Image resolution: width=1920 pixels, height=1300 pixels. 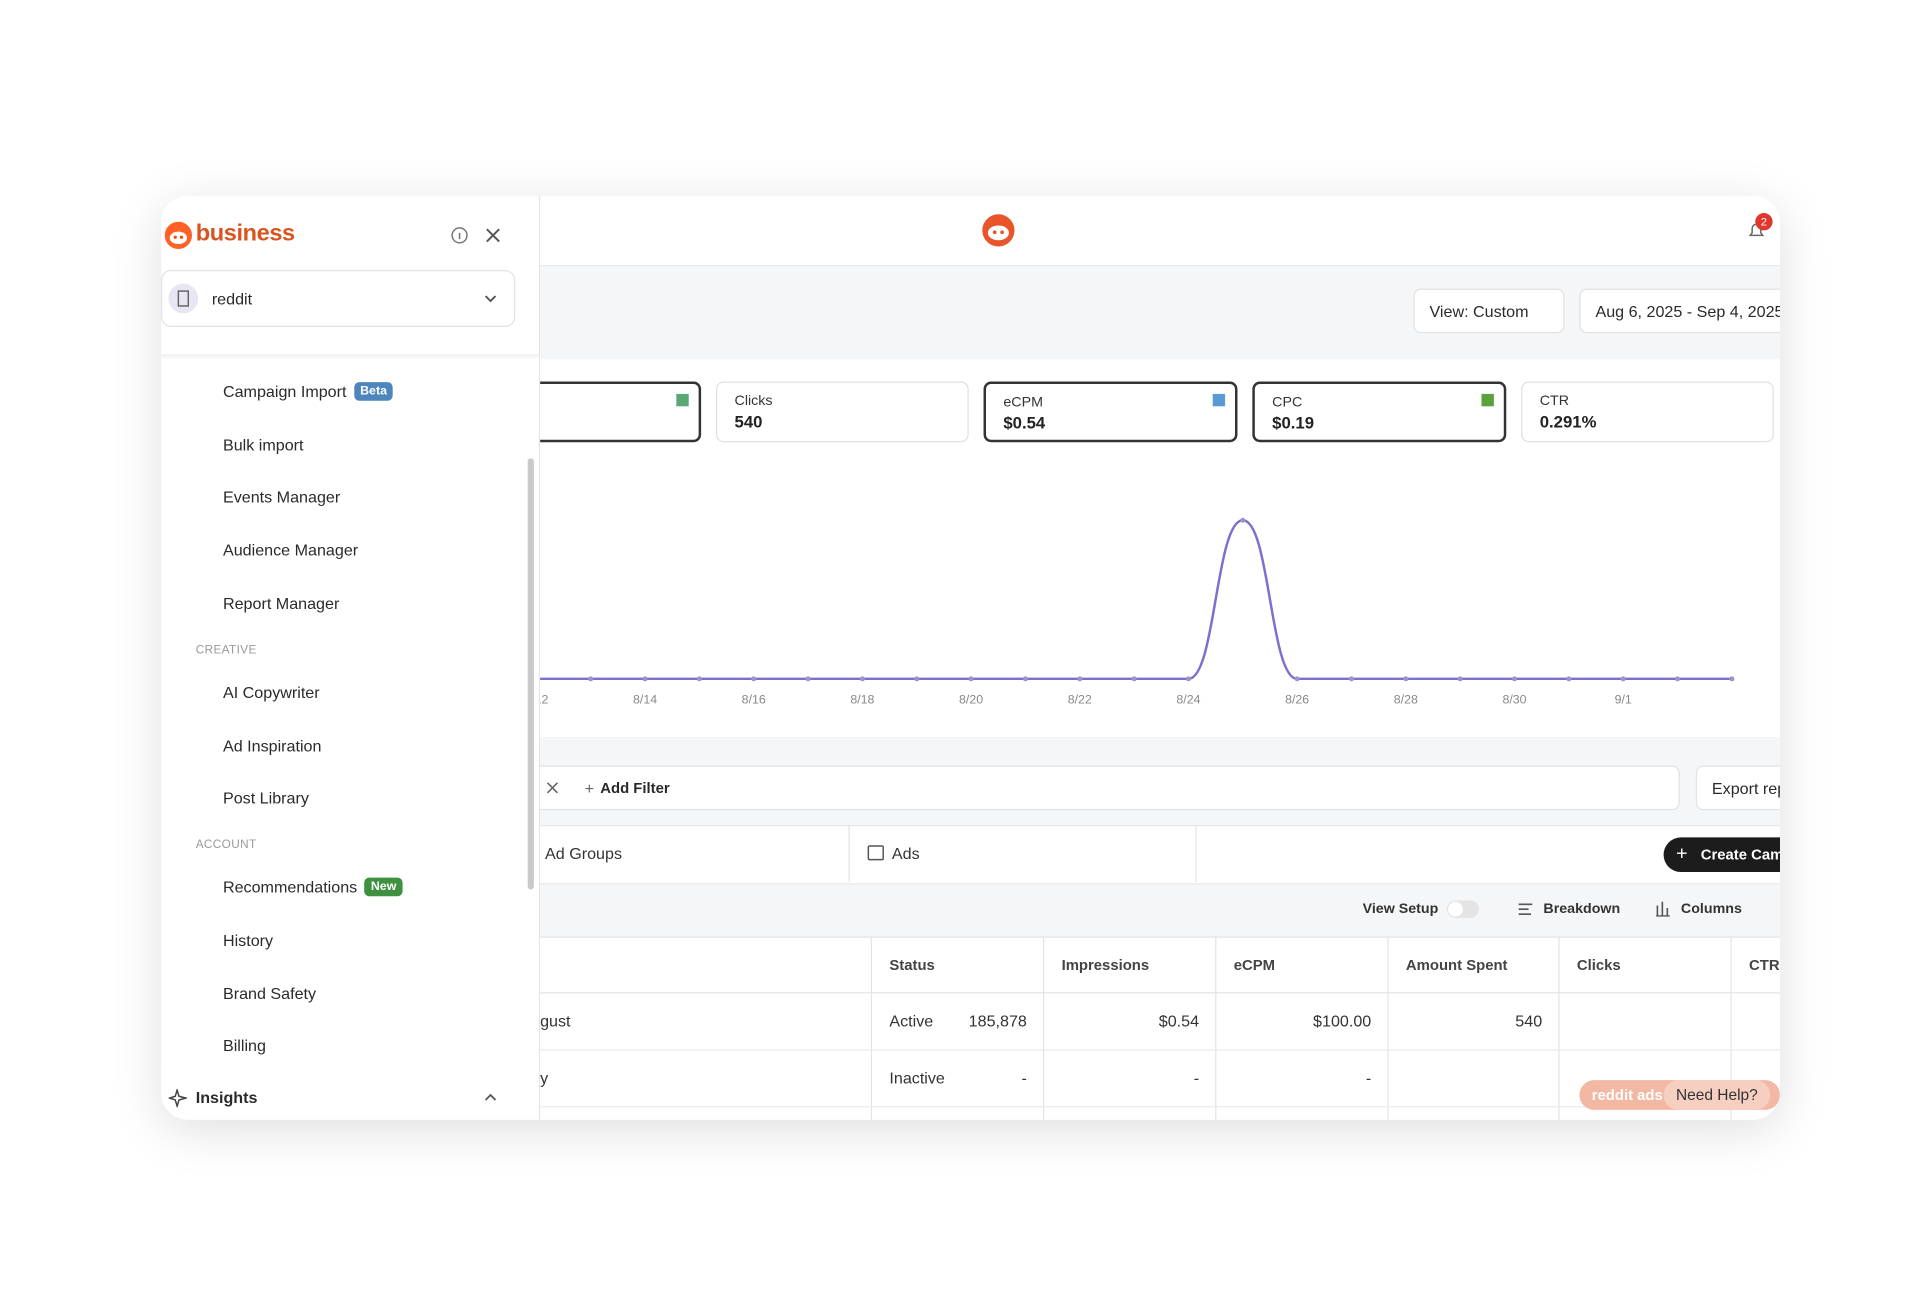 I want to click on menu-label: Brand Safety, so click(x=269, y=993).